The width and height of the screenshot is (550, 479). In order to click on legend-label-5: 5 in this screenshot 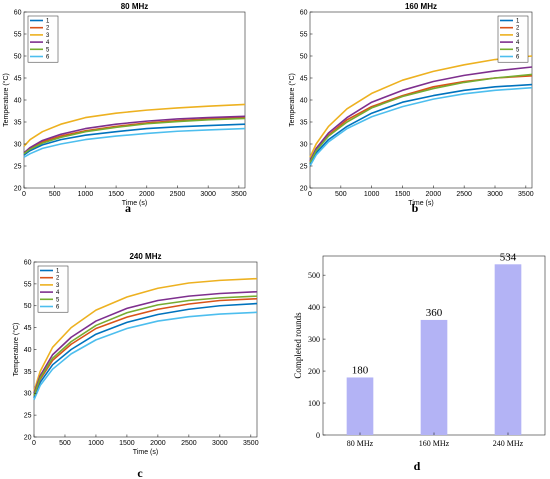, I will do `click(48, 50)`.